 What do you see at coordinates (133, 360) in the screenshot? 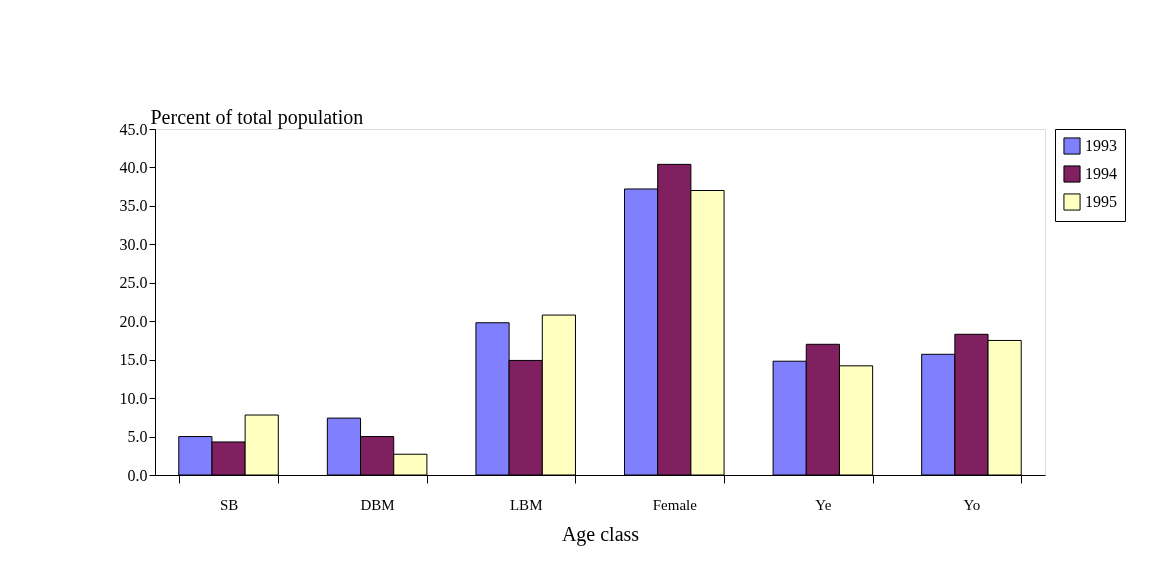
I see `y-tick-label: 15.0` at bounding box center [133, 360].